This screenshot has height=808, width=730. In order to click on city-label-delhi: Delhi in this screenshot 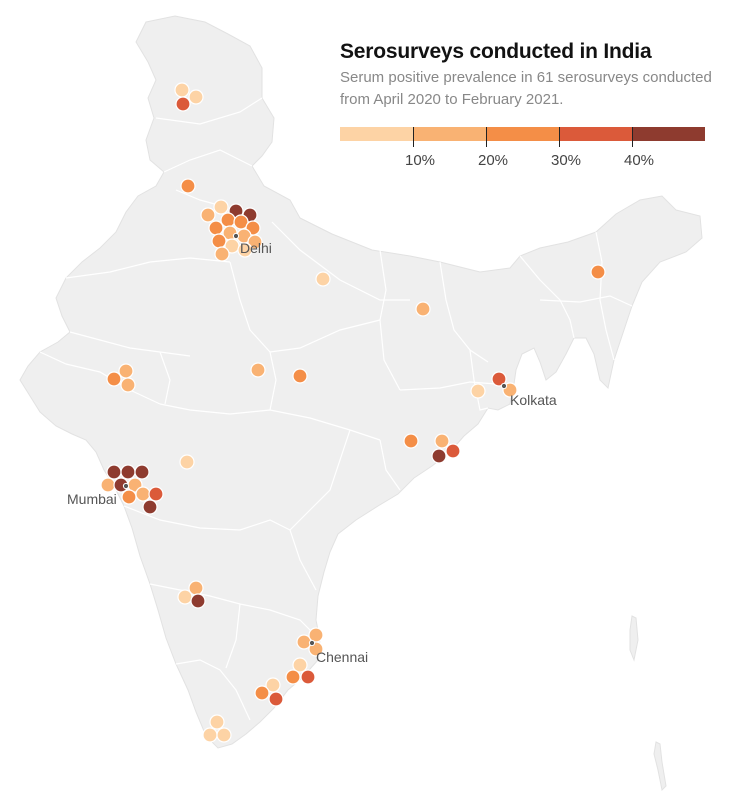, I will do `click(256, 248)`.